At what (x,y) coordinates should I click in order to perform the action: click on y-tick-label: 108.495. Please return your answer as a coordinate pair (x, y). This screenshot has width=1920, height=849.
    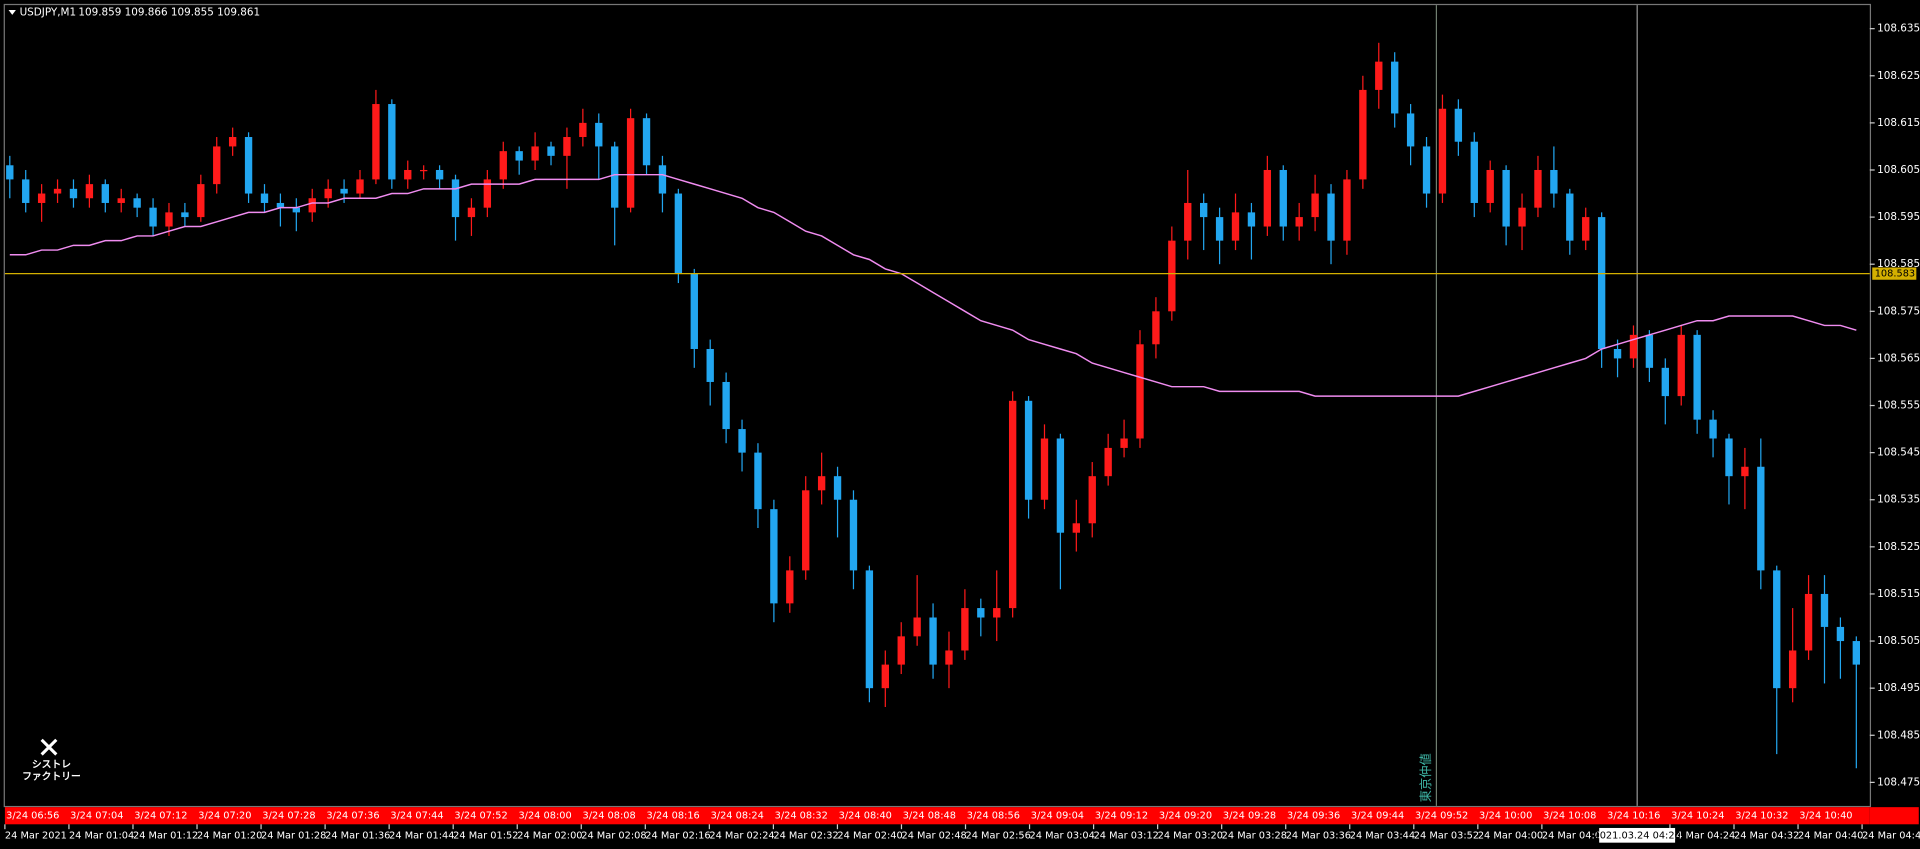
    Looking at the image, I should click on (1898, 688).